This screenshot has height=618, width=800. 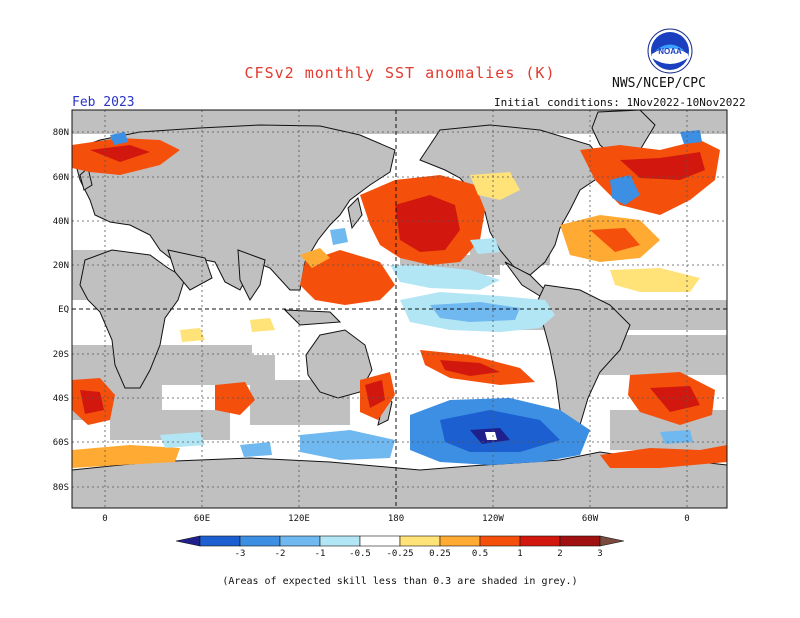 What do you see at coordinates (620, 102) in the screenshot?
I see `initial-conditions: Initial conditions: 1Nov2022-10Nov2022` at bounding box center [620, 102].